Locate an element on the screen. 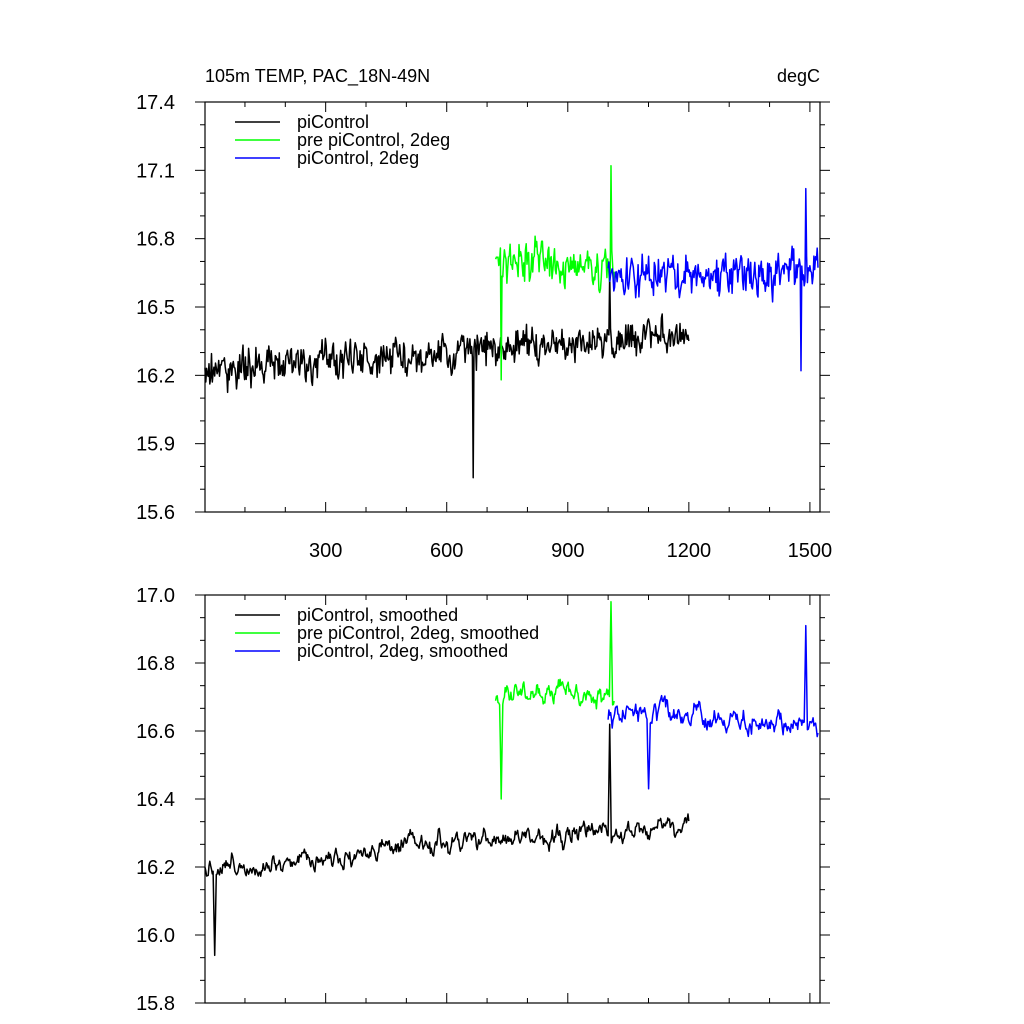 This screenshot has width=1024, height=1024. y-tick-label: 17.0 is located at coordinates (155, 596).